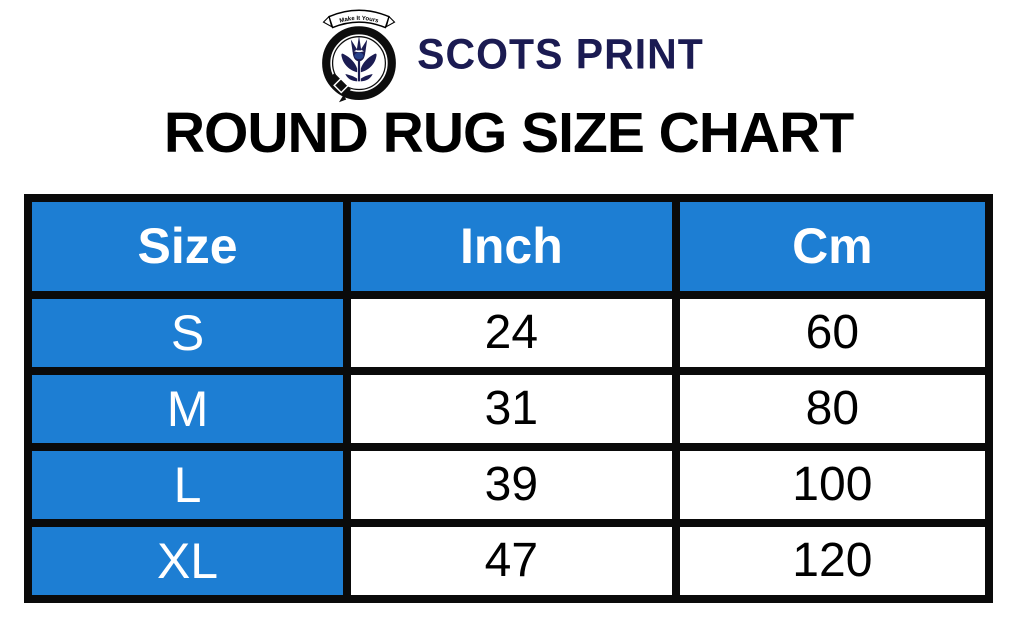 The height and width of the screenshot is (640, 1017). Describe the element at coordinates (187, 484) in the screenshot. I see `size-label: L` at that location.